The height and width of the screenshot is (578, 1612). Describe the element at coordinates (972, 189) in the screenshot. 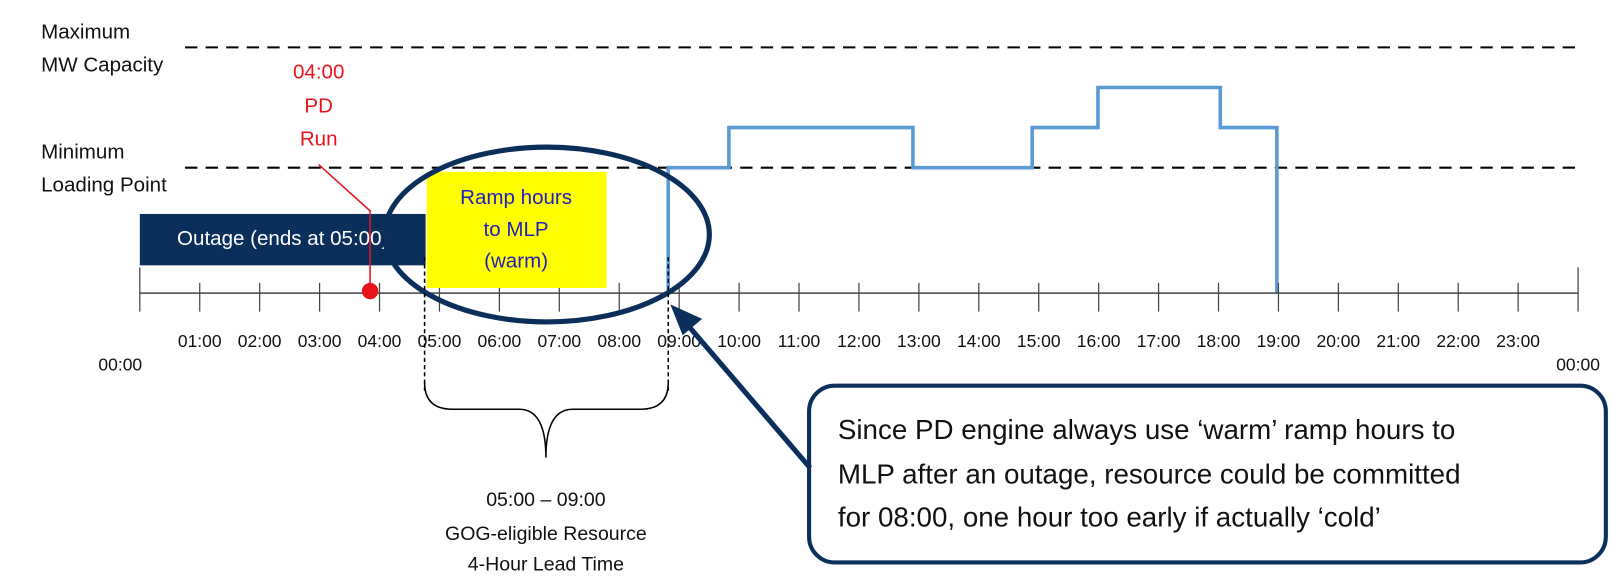

I see `mw-profile` at that location.